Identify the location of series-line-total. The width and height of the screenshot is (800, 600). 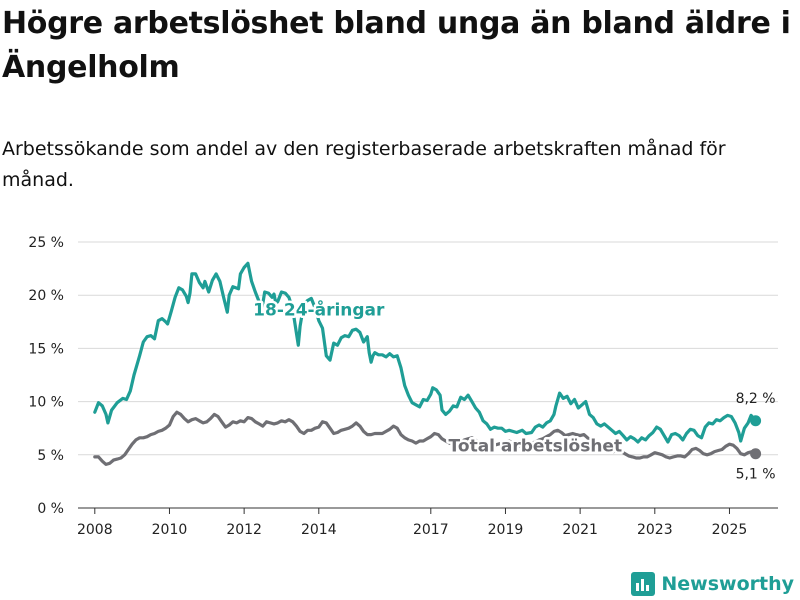
(425, 438).